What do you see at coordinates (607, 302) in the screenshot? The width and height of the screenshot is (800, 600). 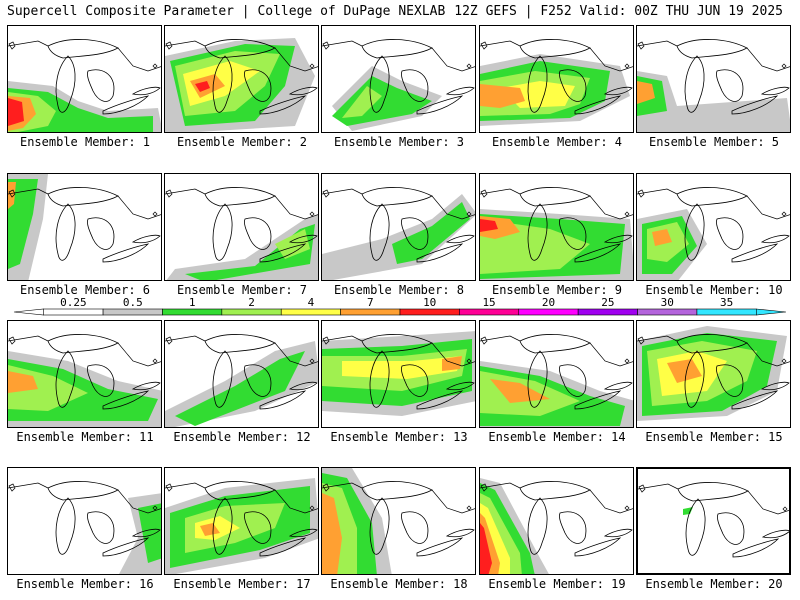 I see `legend-threshold-label: 25` at bounding box center [607, 302].